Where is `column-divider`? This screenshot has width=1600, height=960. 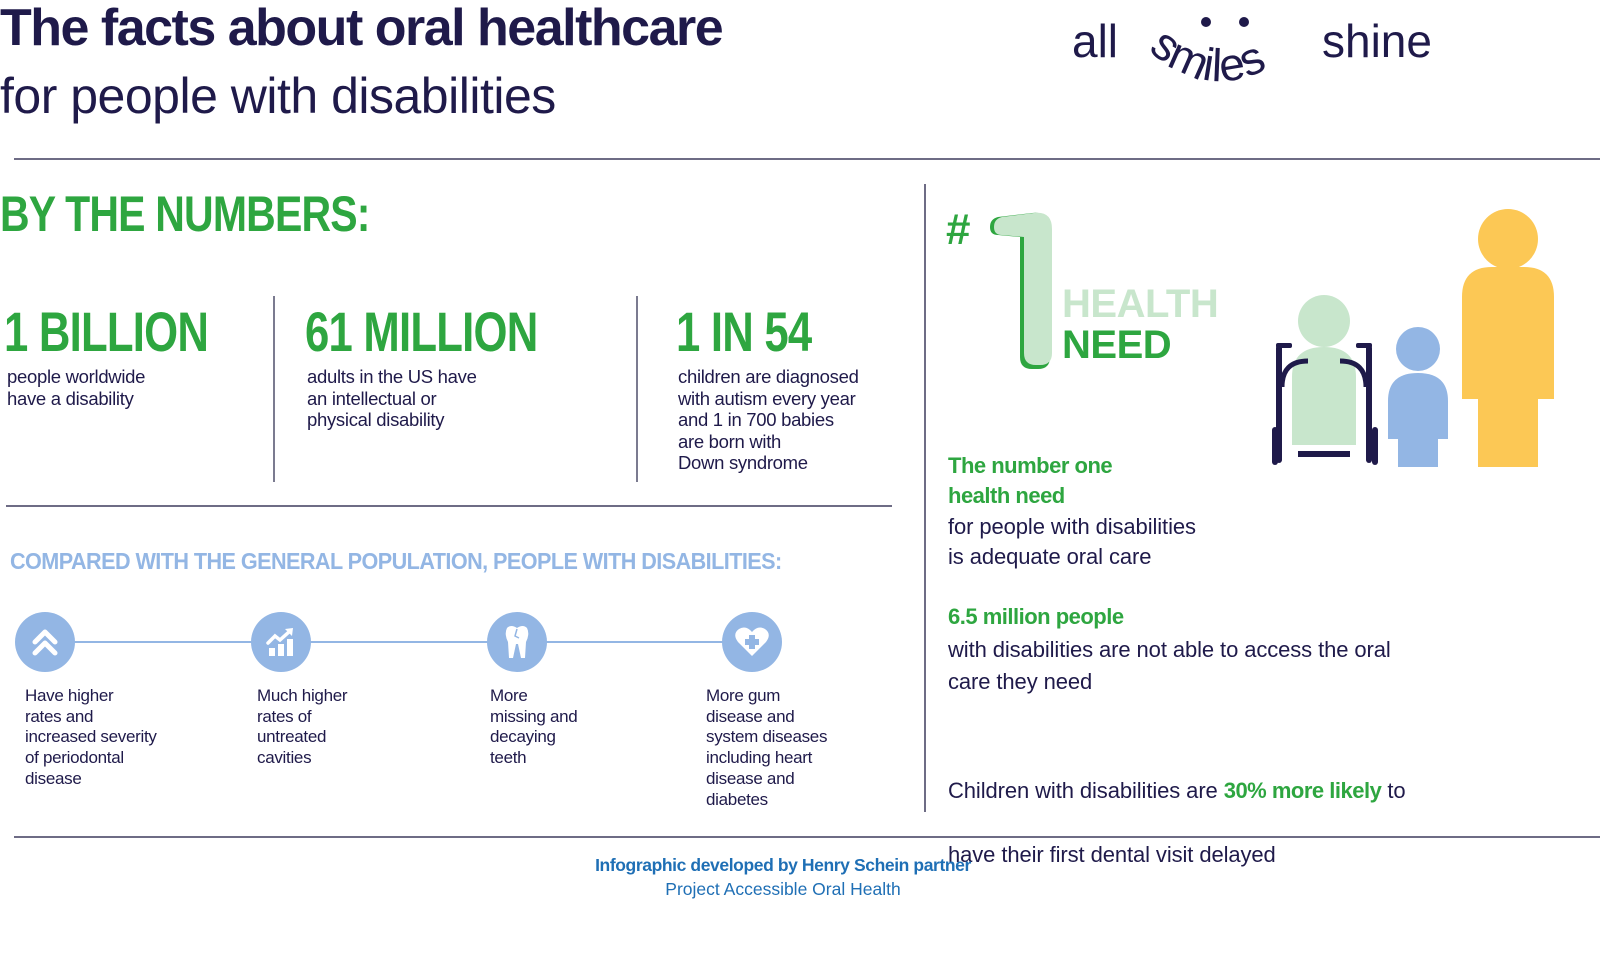
column-divider is located at coordinates (925, 498).